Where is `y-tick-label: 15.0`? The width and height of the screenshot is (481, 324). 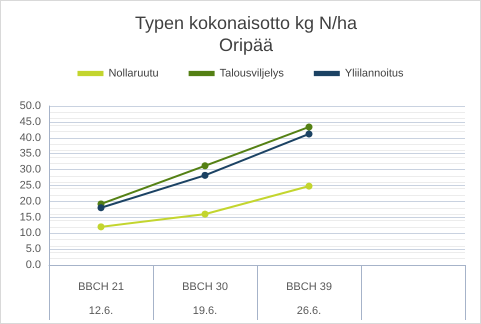 y-tick-label: 15.0 is located at coordinates (30, 217).